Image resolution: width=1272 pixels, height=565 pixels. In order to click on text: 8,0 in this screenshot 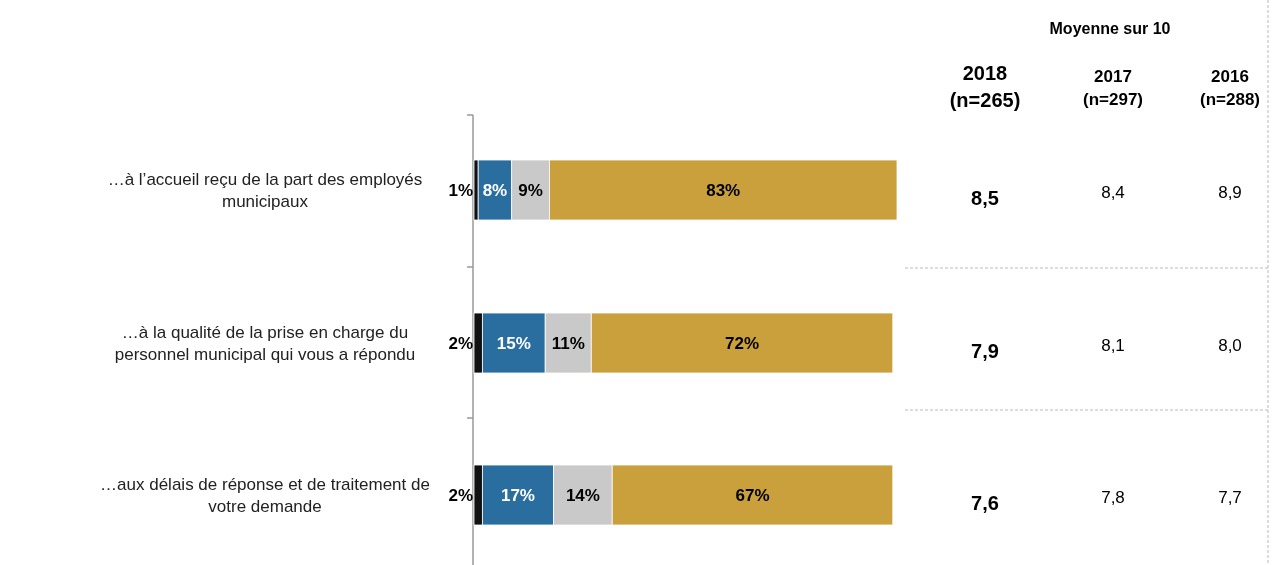, I will do `click(1230, 345)`.